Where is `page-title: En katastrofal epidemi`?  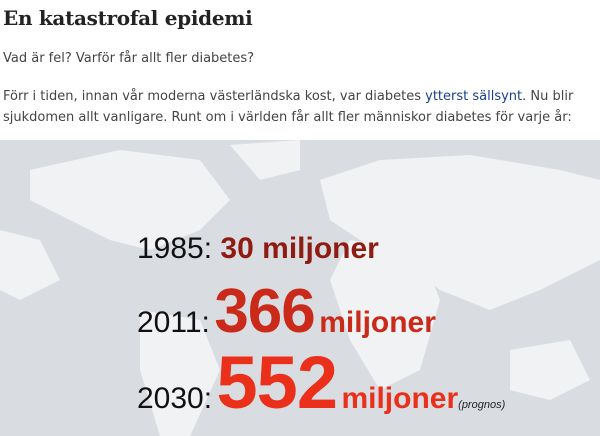 page-title: En katastrofal epidemi is located at coordinates (128, 18).